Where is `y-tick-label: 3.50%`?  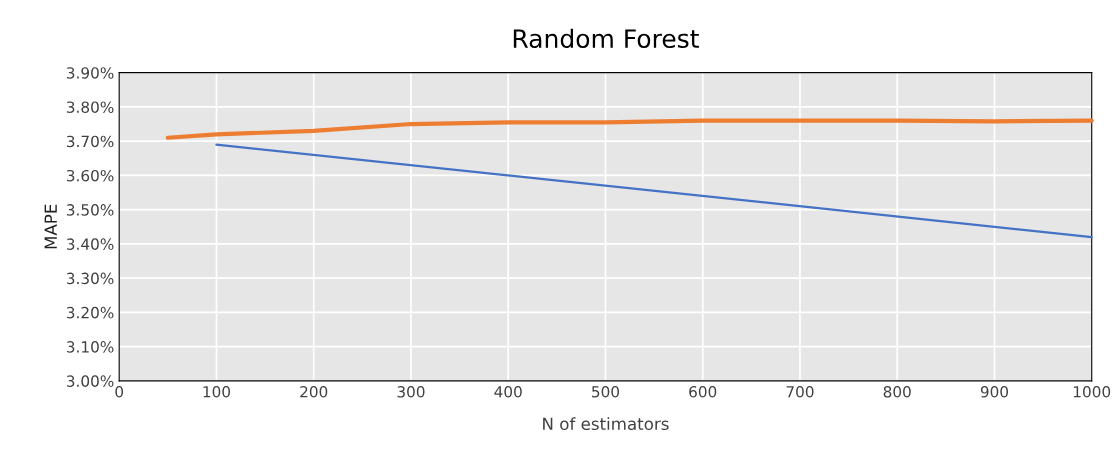 y-tick-label: 3.50% is located at coordinates (90, 210).